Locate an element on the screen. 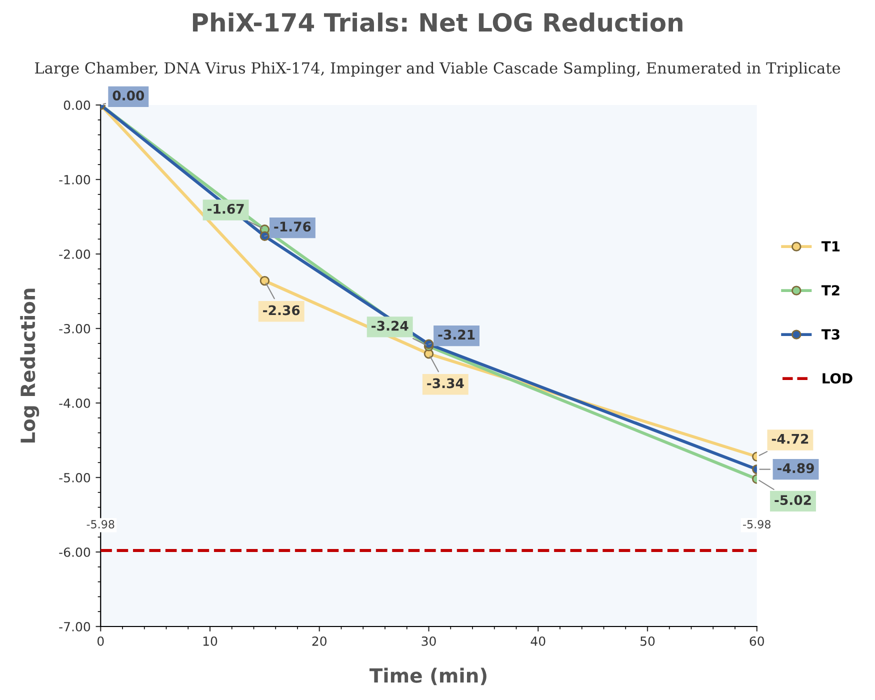 The width and height of the screenshot is (875, 700). y-tick-label: -5.00 is located at coordinates (74, 477).